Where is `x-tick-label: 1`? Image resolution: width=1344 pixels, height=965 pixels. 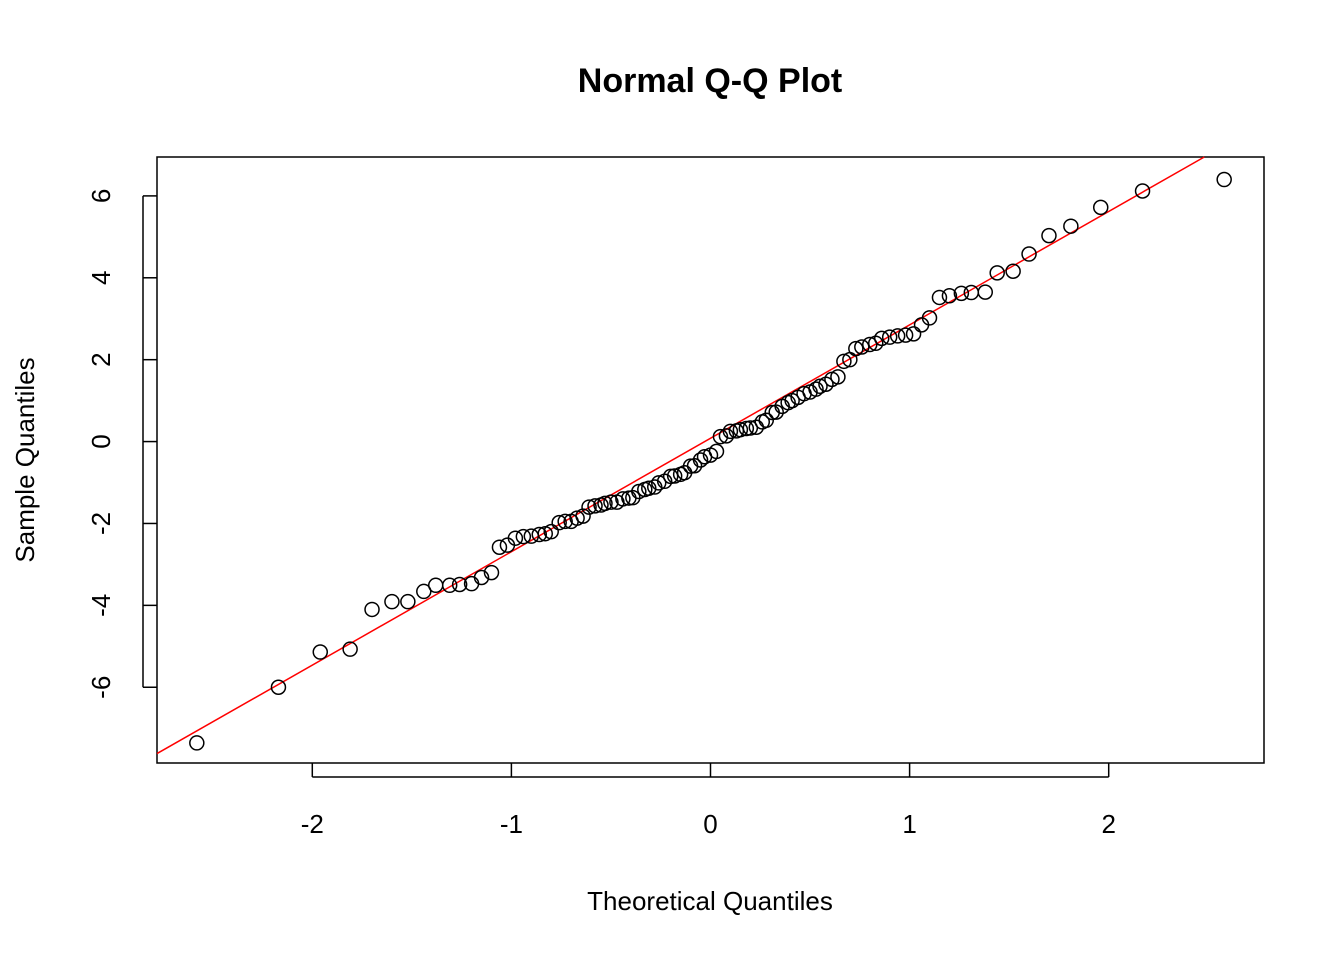 x-tick-label: 1 is located at coordinates (909, 824).